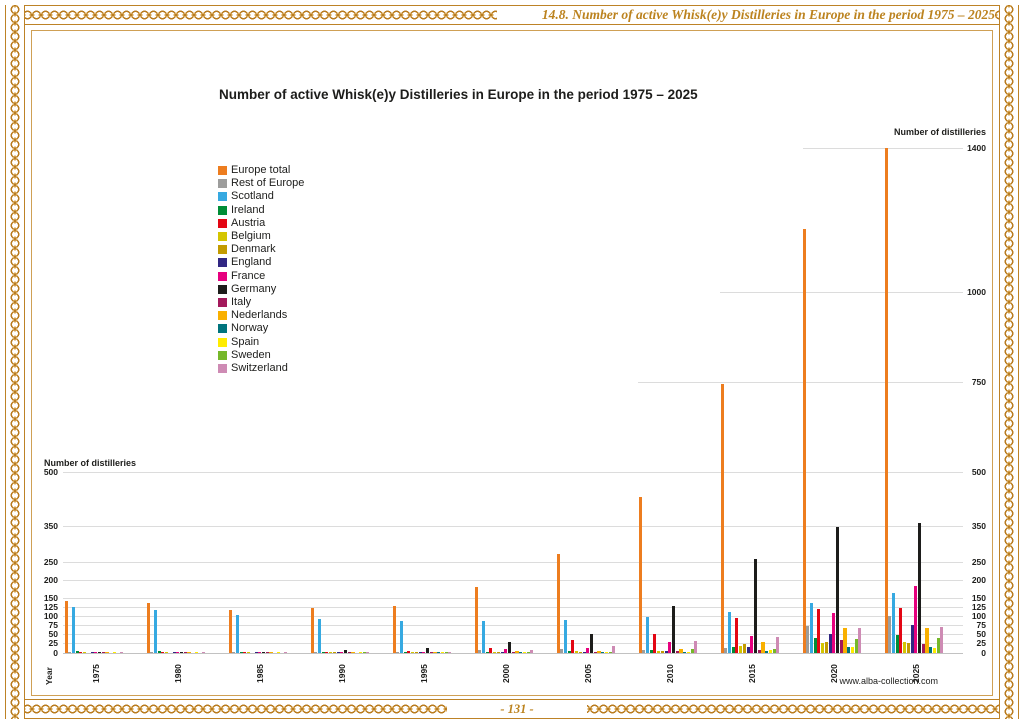  I want to click on bar-nederlands-2025, so click(927, 640).